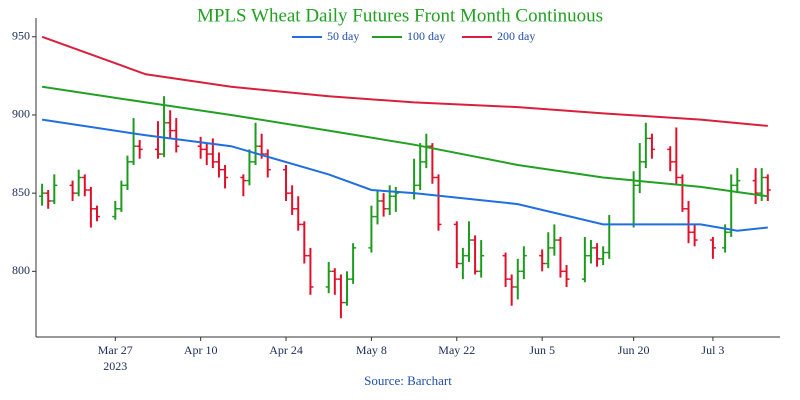  I want to click on x-tick-label: May 22, so click(456, 350).